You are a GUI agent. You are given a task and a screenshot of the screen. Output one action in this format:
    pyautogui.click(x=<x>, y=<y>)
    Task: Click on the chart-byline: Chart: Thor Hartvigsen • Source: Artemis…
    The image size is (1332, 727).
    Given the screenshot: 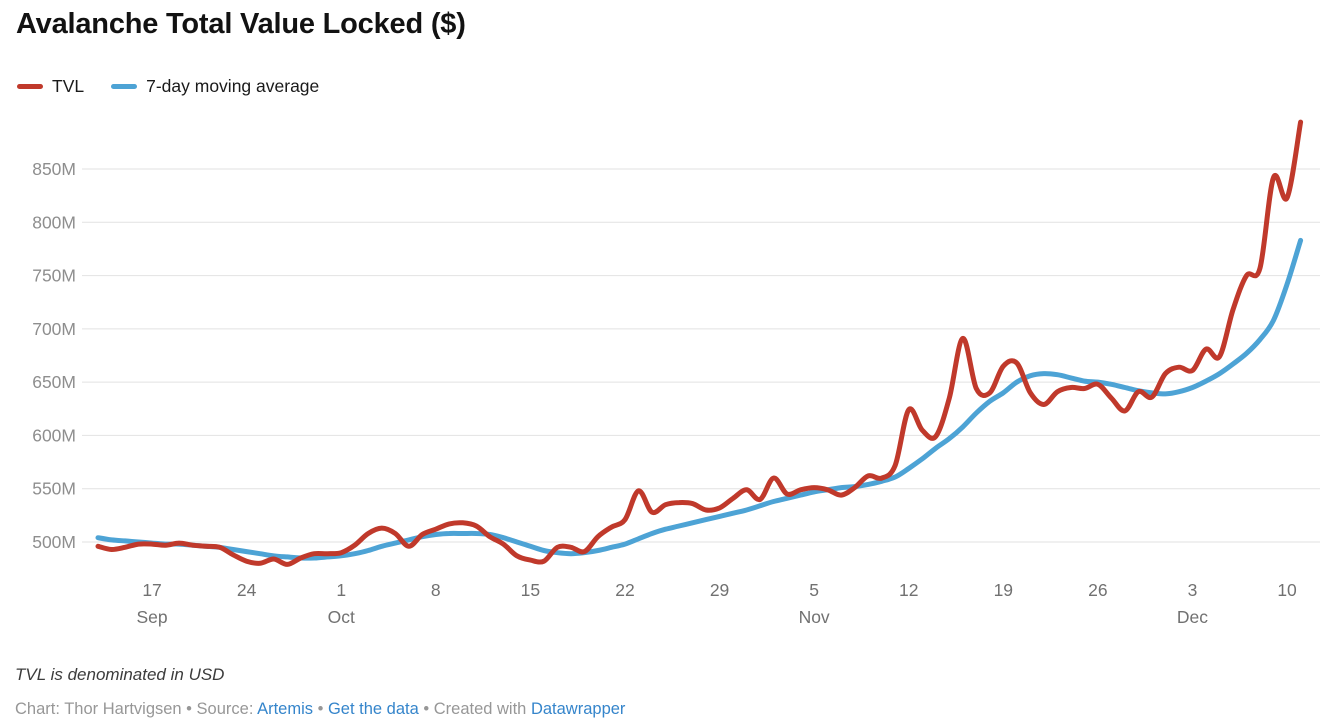 What is the action you would take?
    pyautogui.click(x=320, y=709)
    